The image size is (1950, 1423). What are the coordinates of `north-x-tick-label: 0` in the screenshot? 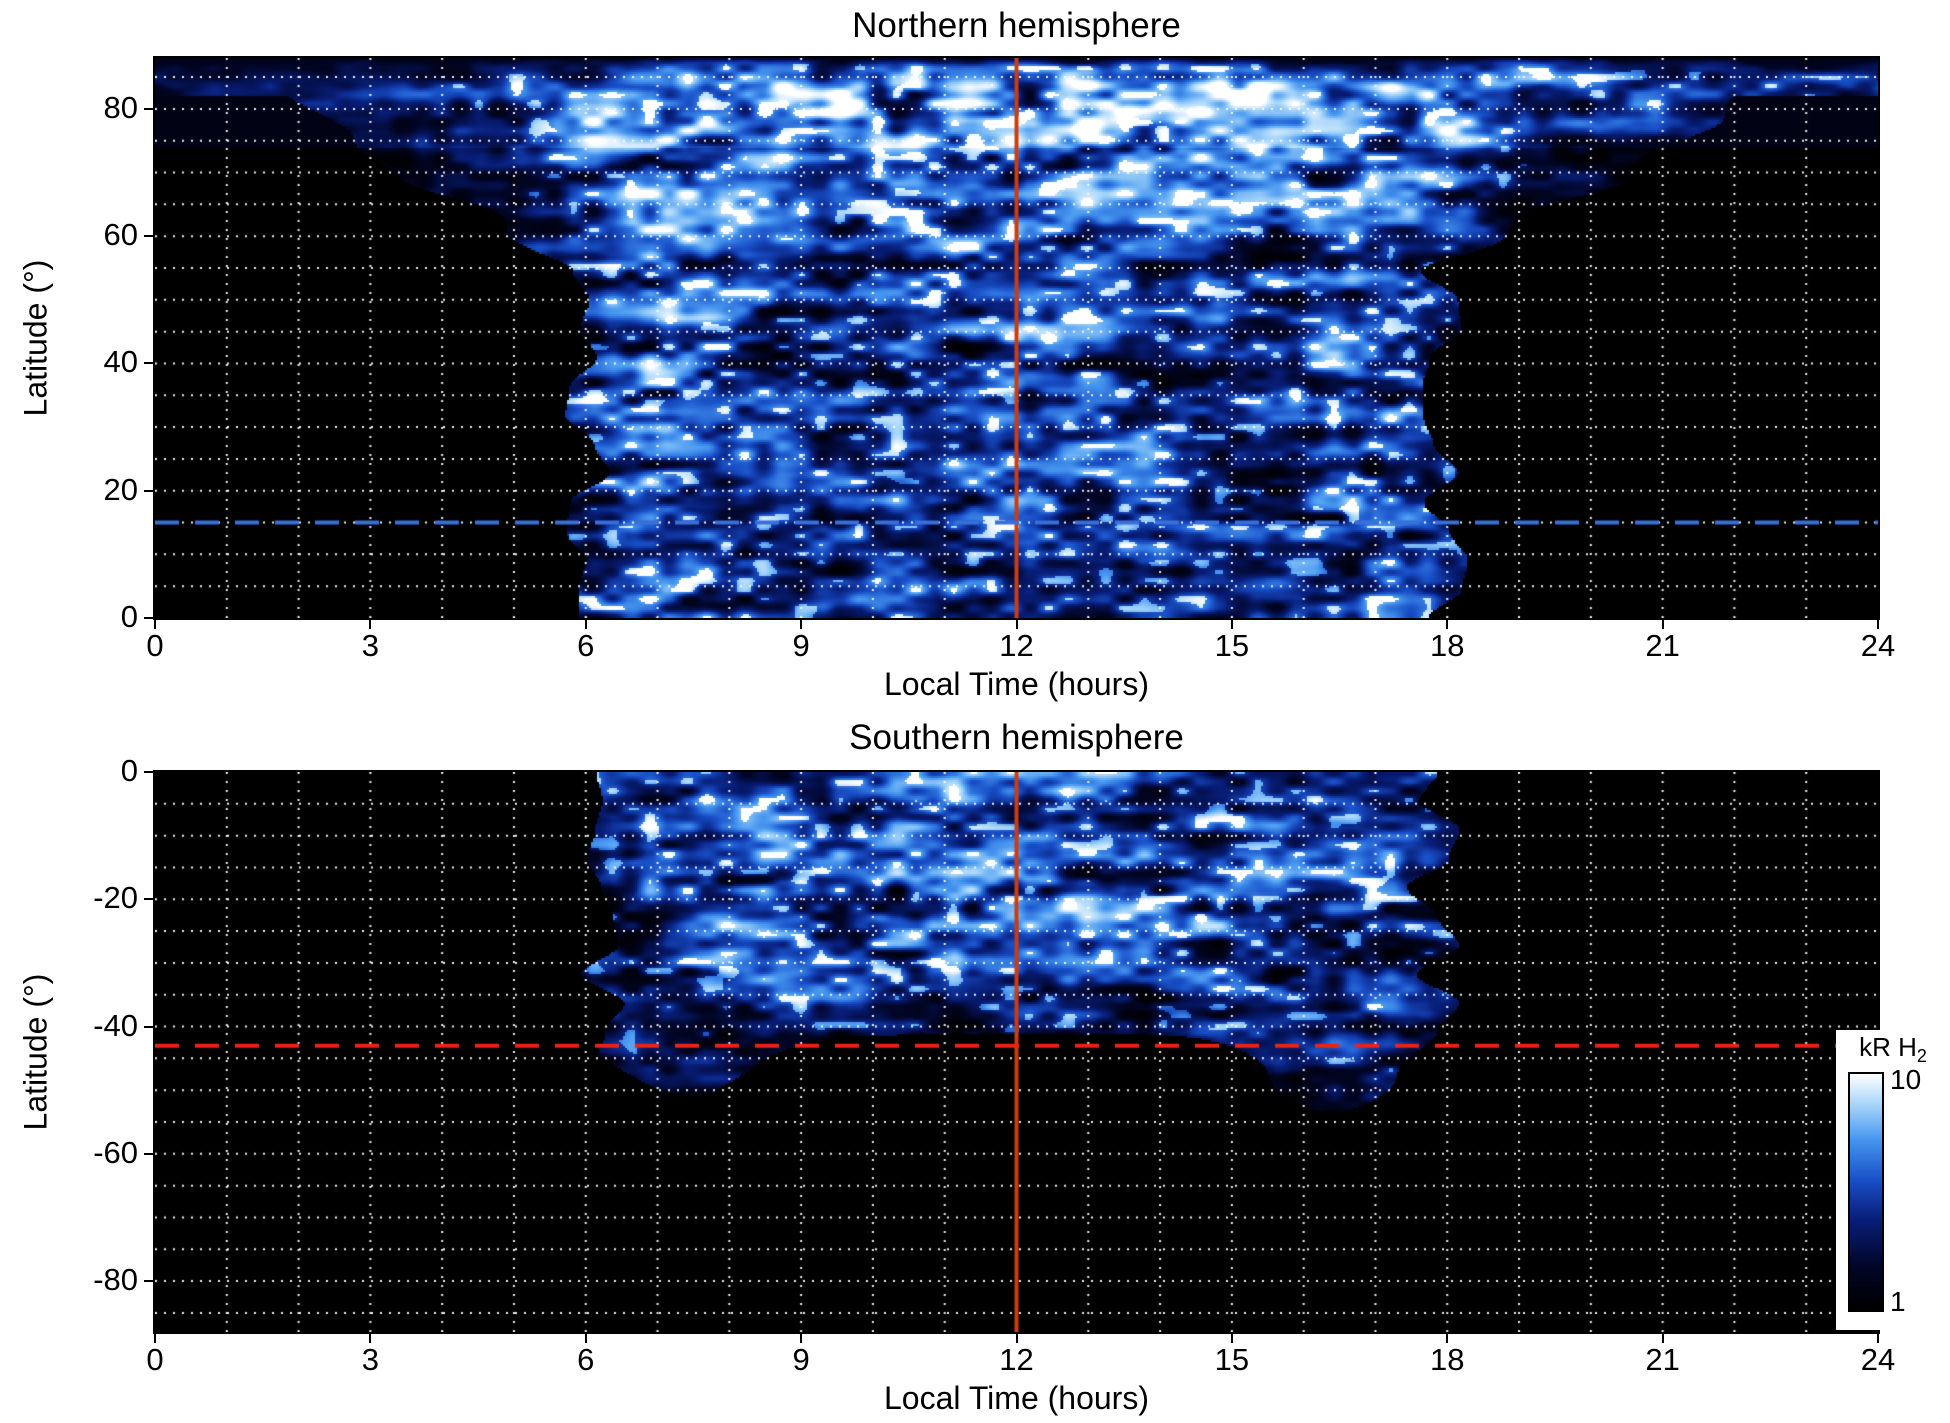 It's located at (155, 645).